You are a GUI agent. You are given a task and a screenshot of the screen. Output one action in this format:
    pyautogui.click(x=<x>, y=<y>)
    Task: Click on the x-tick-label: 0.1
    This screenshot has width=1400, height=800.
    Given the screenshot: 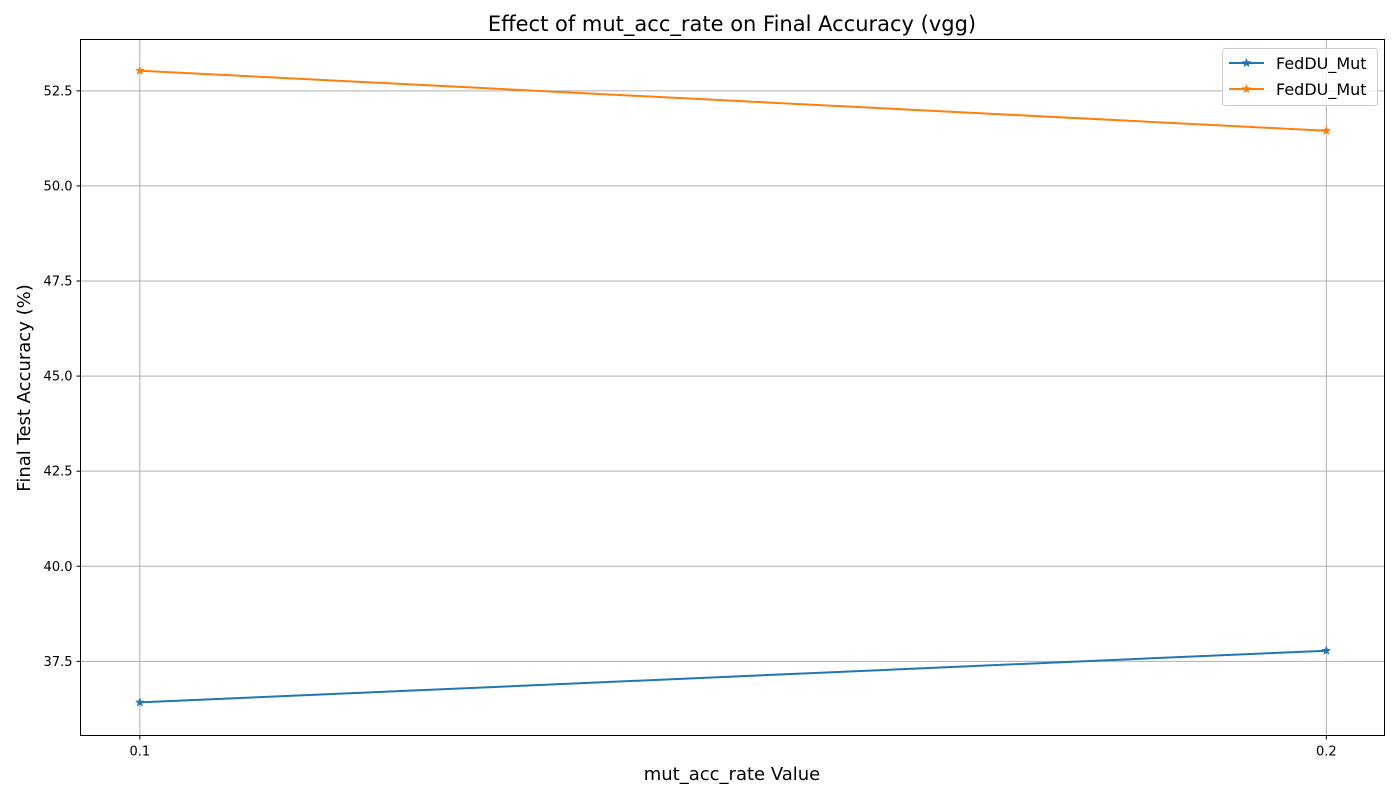 What is the action you would take?
    pyautogui.click(x=139, y=752)
    